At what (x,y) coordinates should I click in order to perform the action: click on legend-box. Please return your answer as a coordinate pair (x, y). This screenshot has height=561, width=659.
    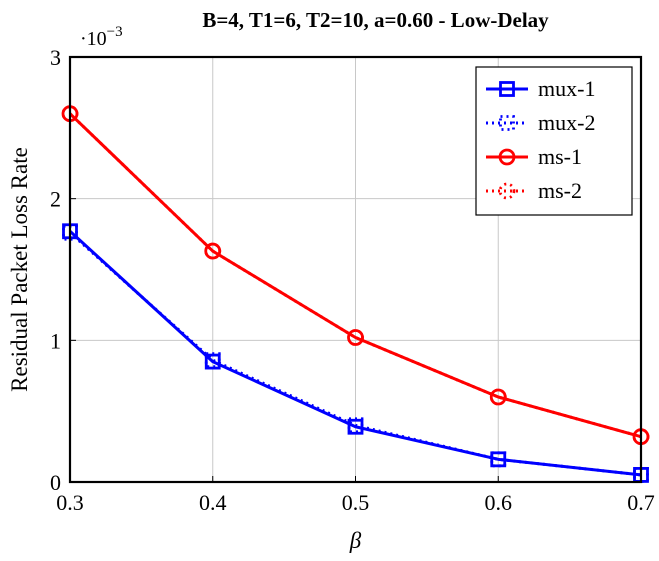
    Looking at the image, I should click on (554, 141).